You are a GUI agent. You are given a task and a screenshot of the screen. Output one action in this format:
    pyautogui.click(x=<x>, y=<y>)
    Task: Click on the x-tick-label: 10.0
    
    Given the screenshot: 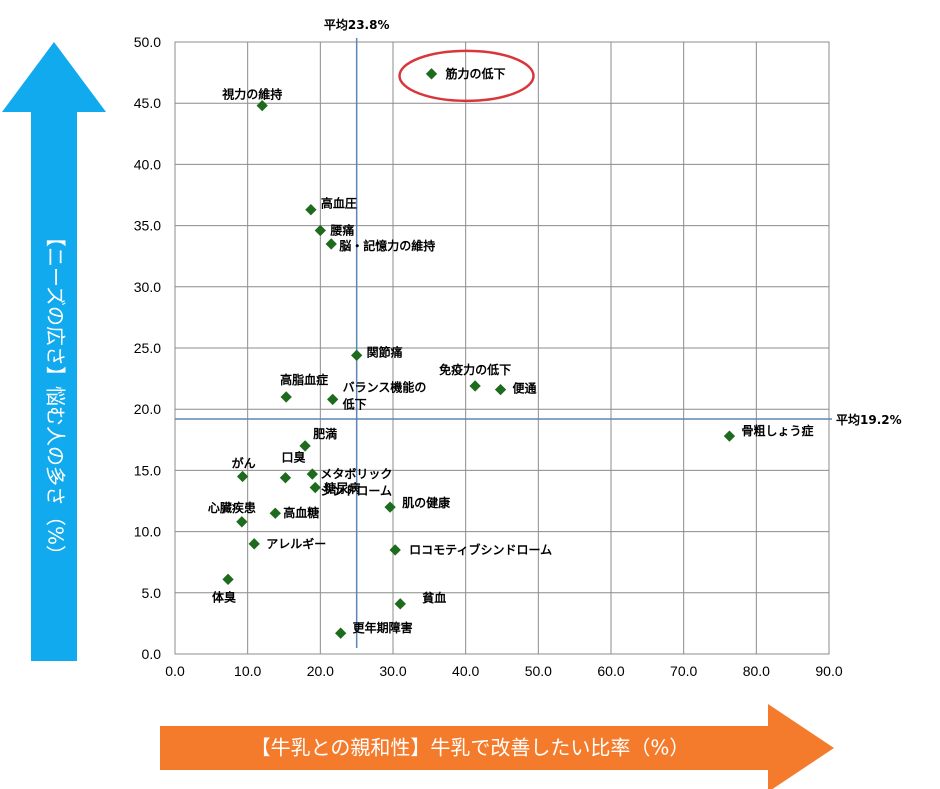 What is the action you would take?
    pyautogui.click(x=247, y=671)
    